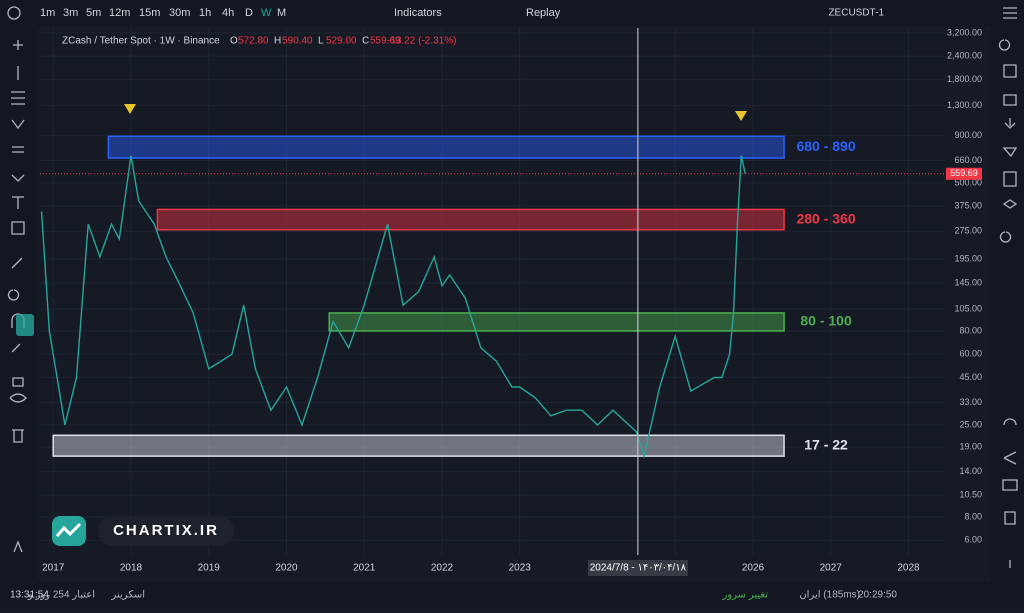 Image resolution: width=1024 pixels, height=613 pixels. I want to click on zone-label: 17 - 22, so click(826, 444).